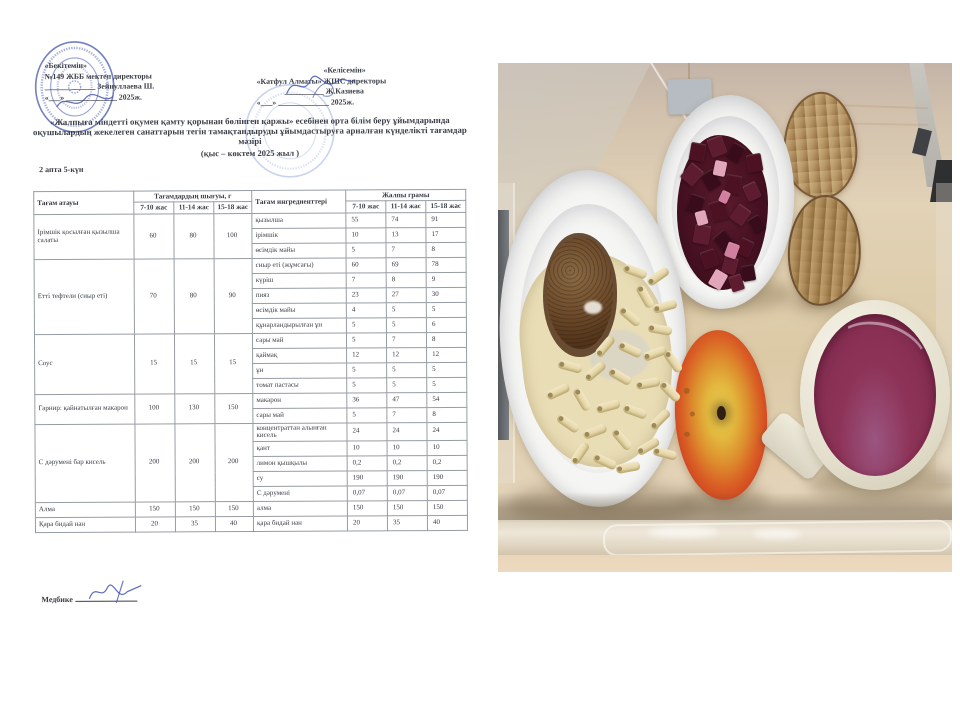  What do you see at coordinates (683, 532) in the screenshot?
I see `plastic-highlight` at bounding box center [683, 532].